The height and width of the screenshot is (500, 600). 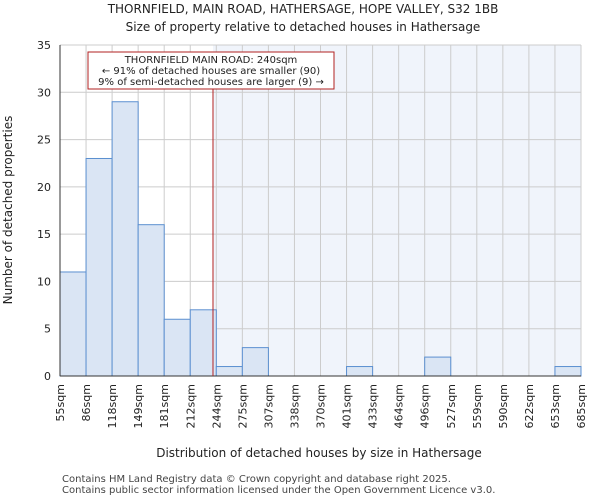 I want to click on x-tick-label: 527sqm, so click(x=451, y=406).